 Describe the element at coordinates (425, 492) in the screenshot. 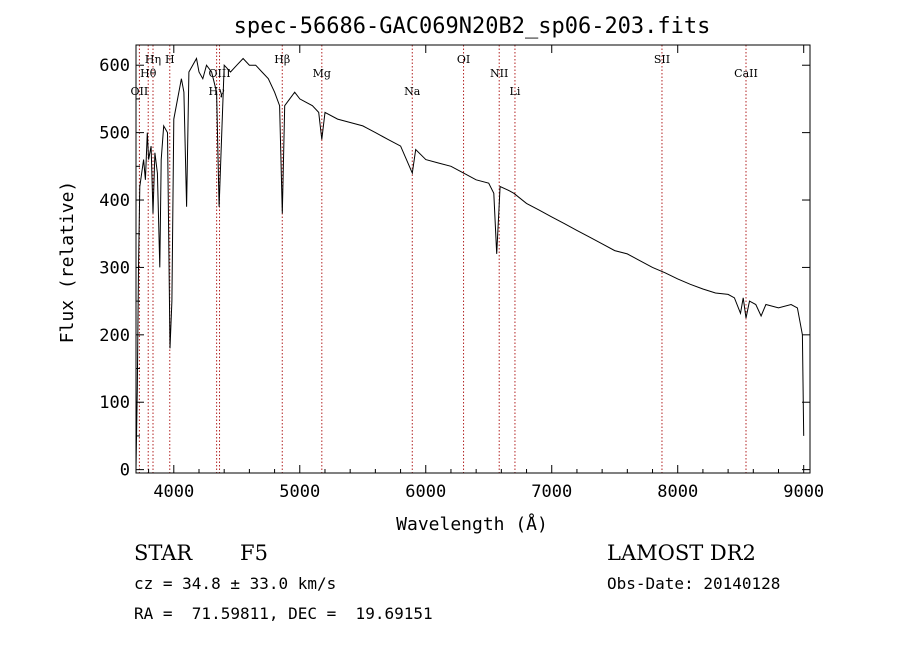

I see `x-tick-label: 6000` at that location.